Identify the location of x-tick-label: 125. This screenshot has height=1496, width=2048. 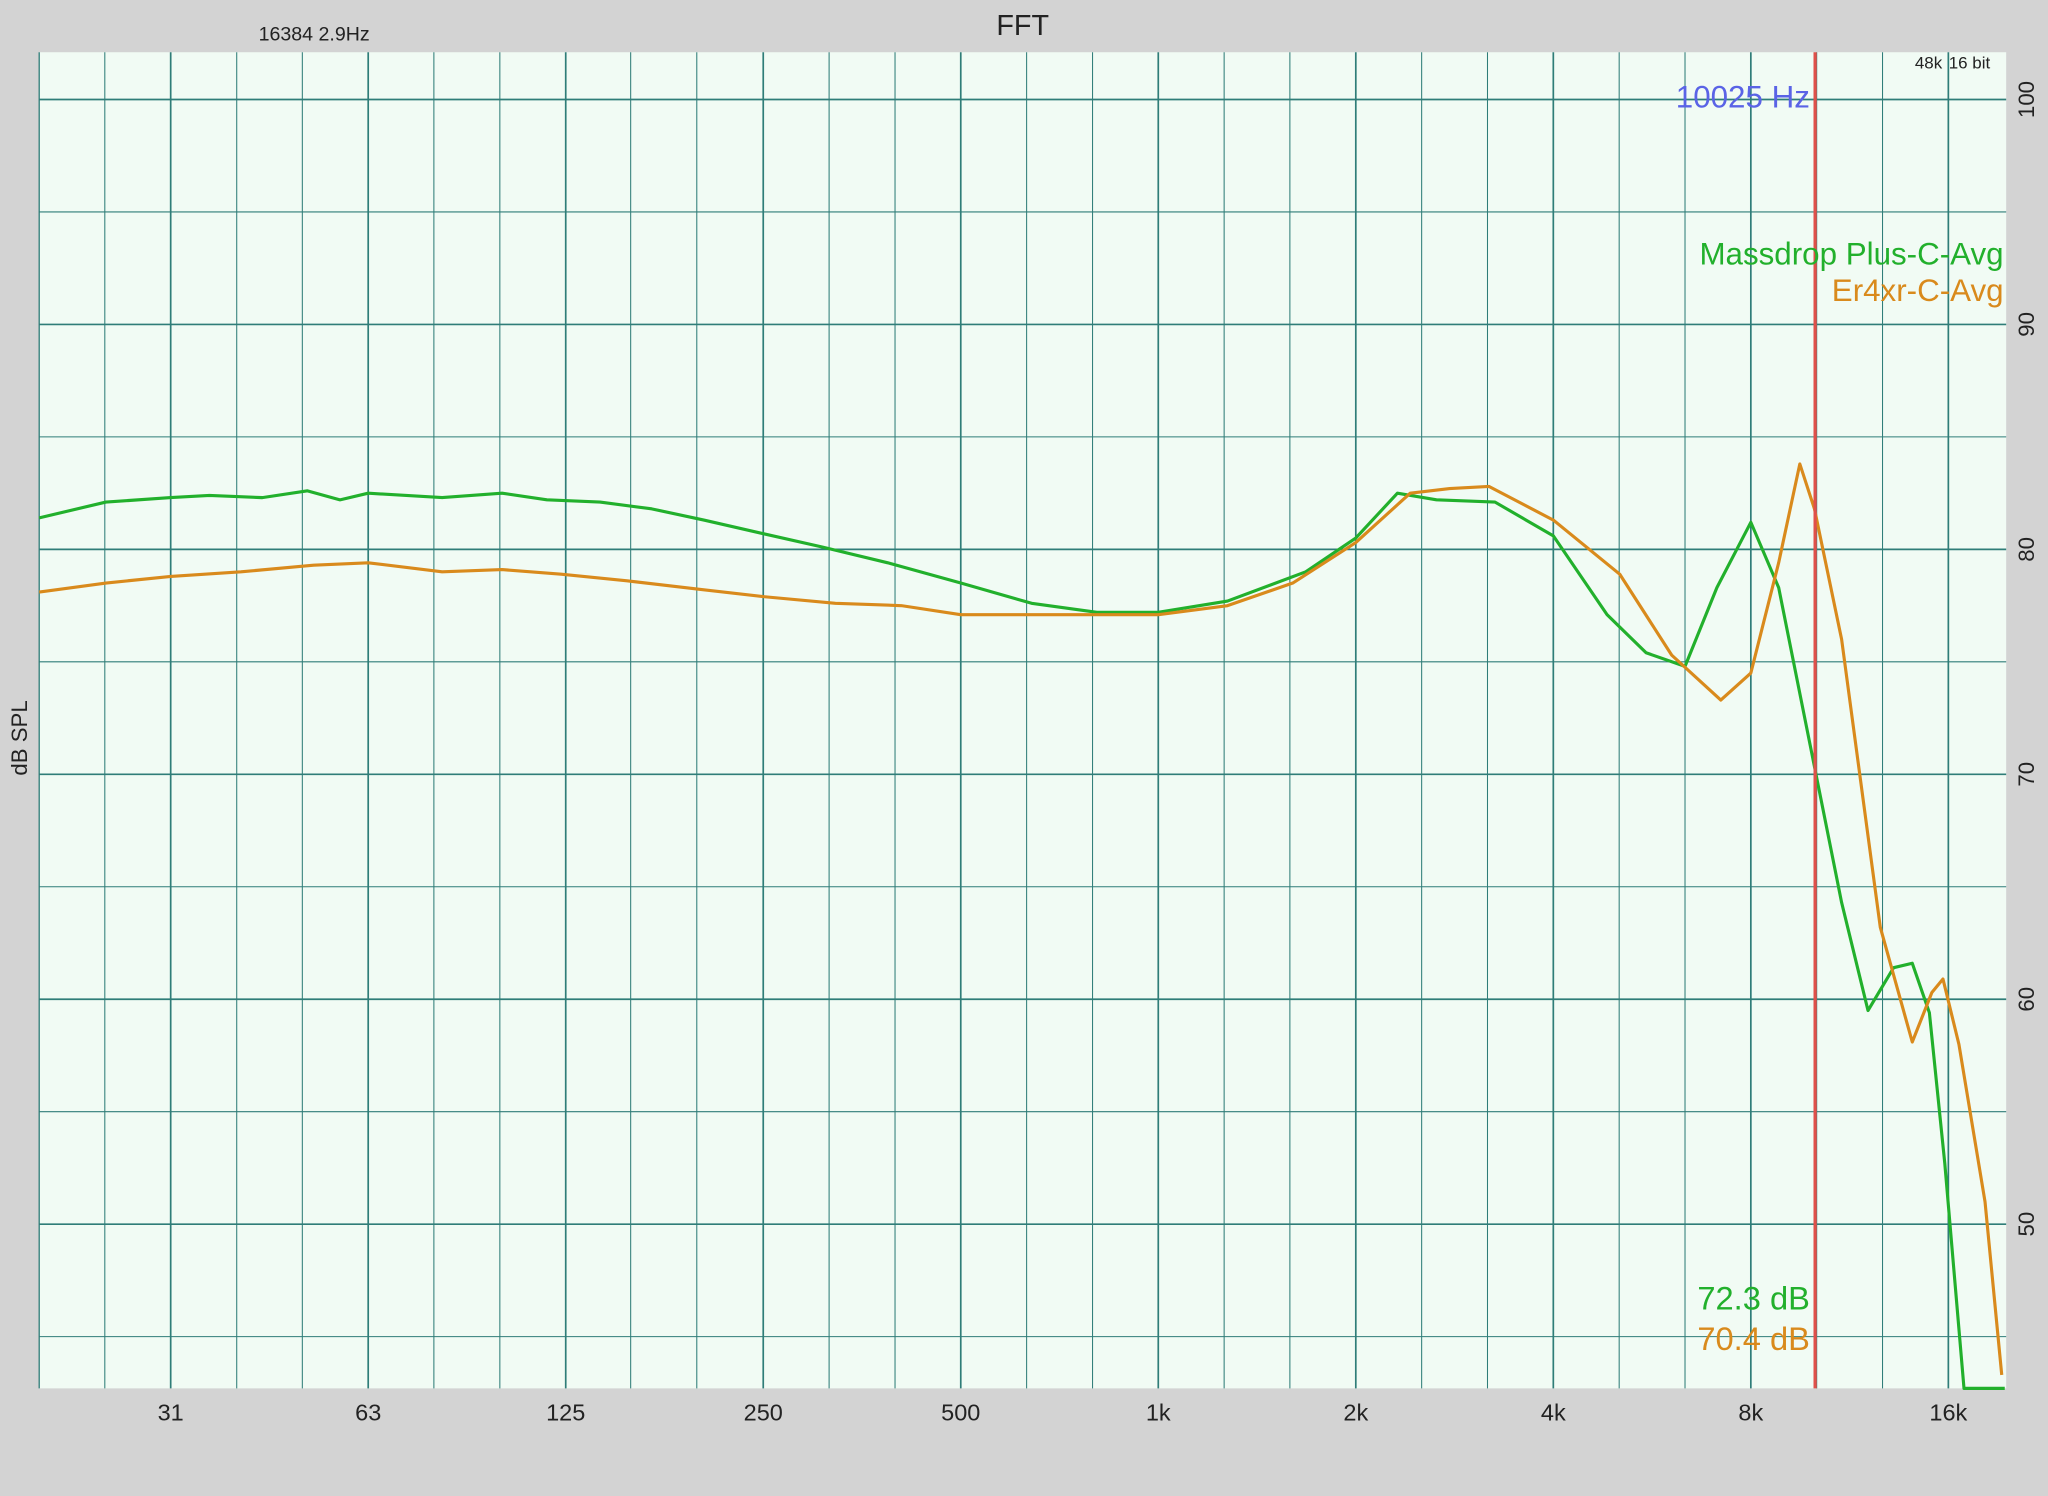
(565, 1413).